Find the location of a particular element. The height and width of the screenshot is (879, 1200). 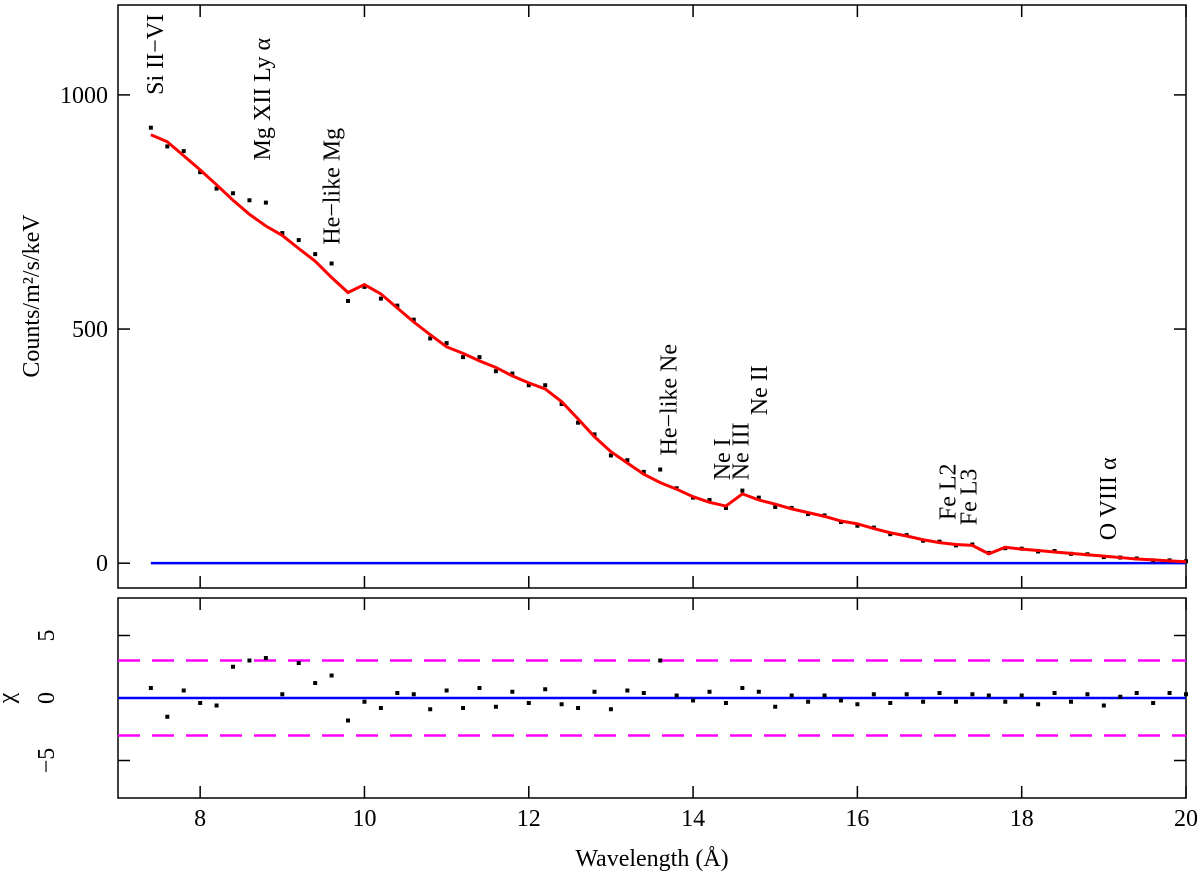

y-axis-label: χ is located at coordinates (10, 698).